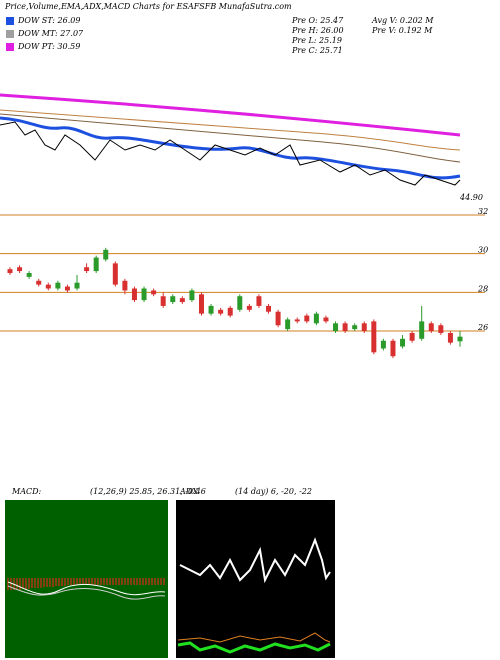 The height and width of the screenshot is (660, 500). What do you see at coordinates (148, 491) in the screenshot?
I see `macd-params: (12,26,9) 25.85, 26.31, -0.46` at bounding box center [148, 491].